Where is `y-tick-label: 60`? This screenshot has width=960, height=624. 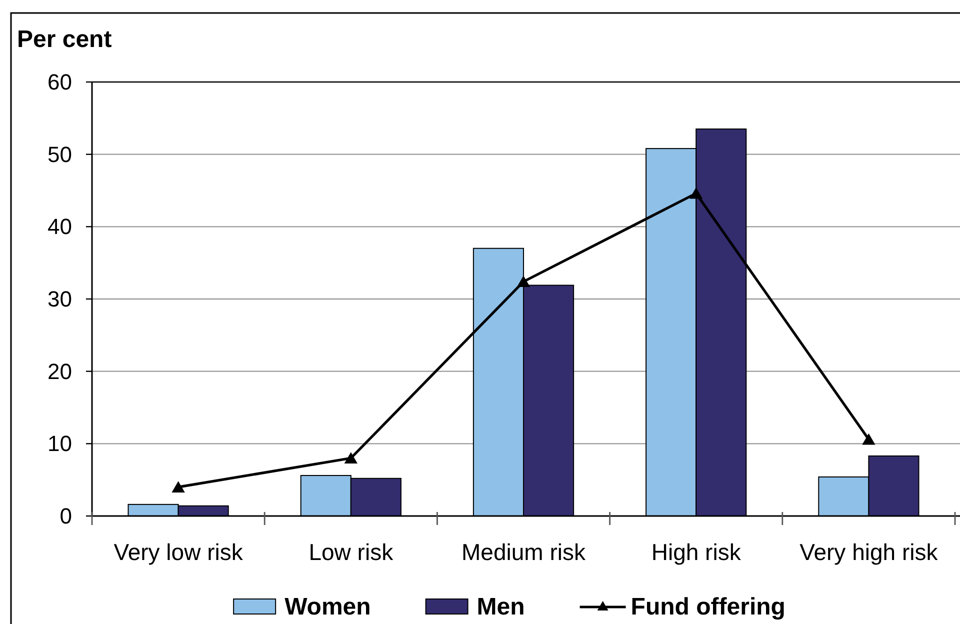 y-tick-label: 60 is located at coordinates (60, 82).